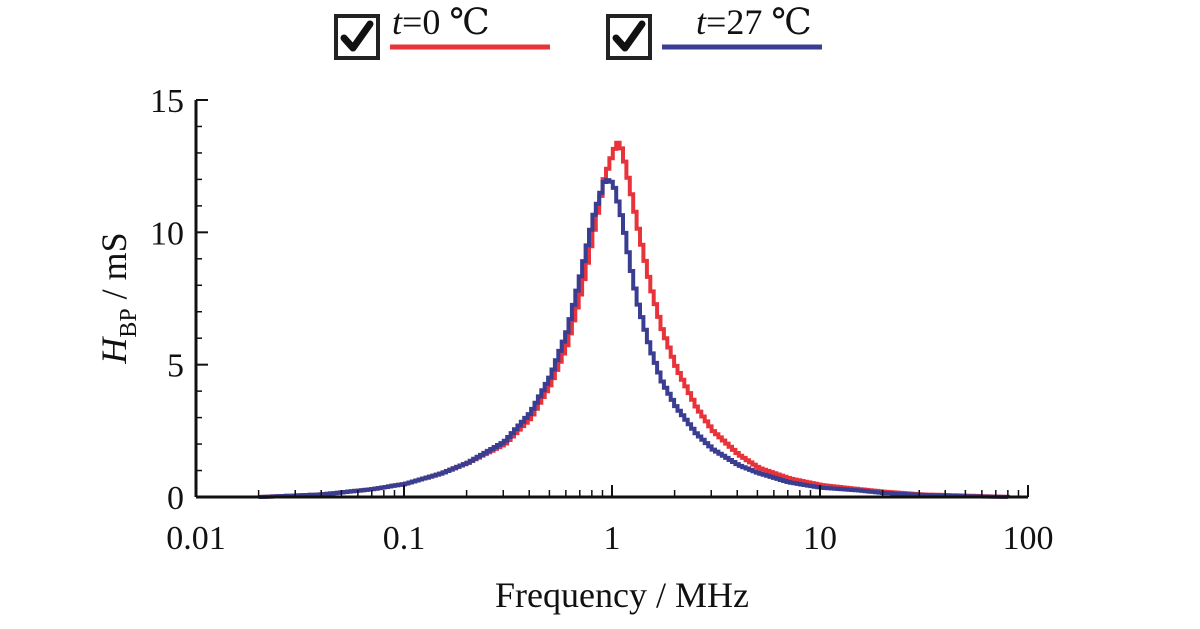 The width and height of the screenshot is (1200, 629). What do you see at coordinates (175, 498) in the screenshot?
I see `y-tick-label: 0` at bounding box center [175, 498].